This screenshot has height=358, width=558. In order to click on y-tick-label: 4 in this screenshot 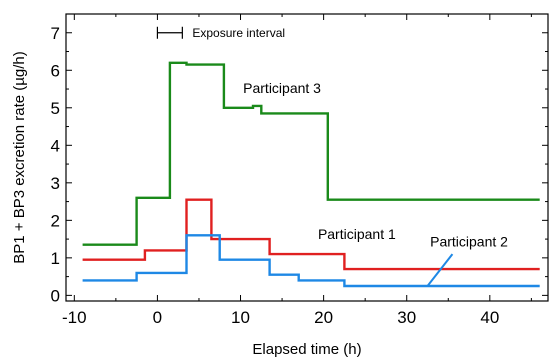, I will do `click(55, 145)`.